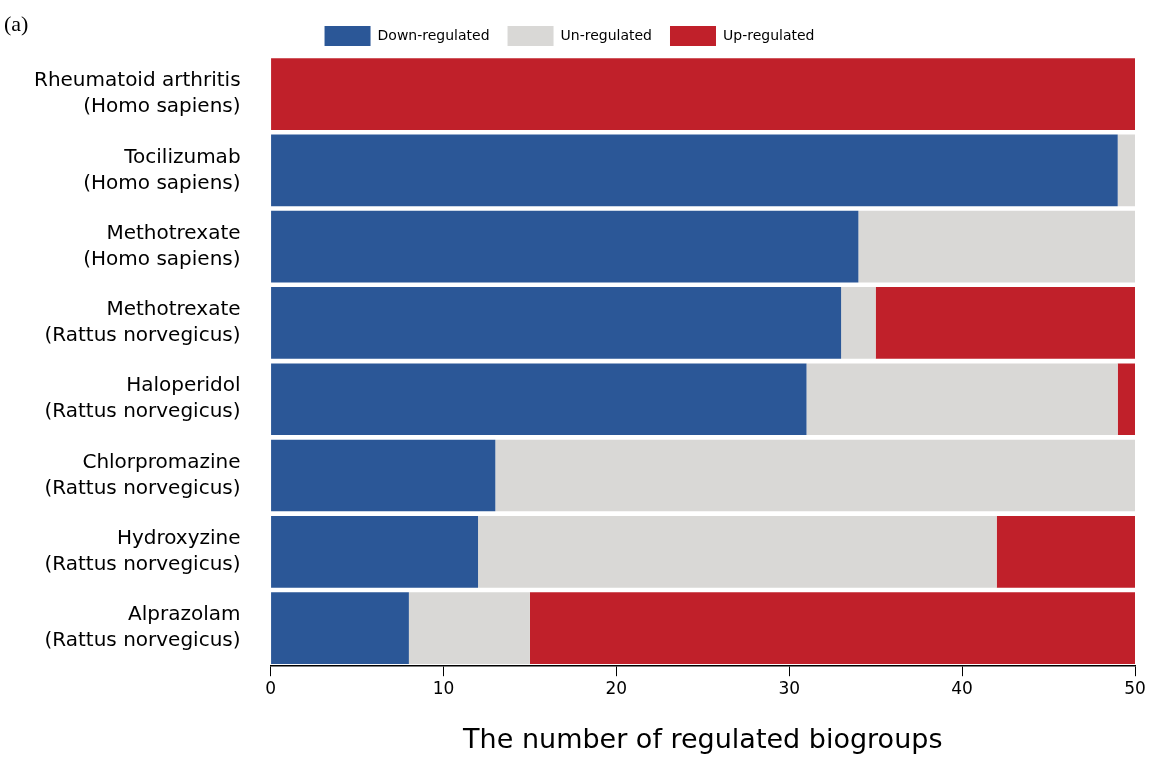 Image resolution: width=1151 pixels, height=761 pixels. What do you see at coordinates (433, 34) in the screenshot?
I see `legend-label: Down-regulated` at bounding box center [433, 34].